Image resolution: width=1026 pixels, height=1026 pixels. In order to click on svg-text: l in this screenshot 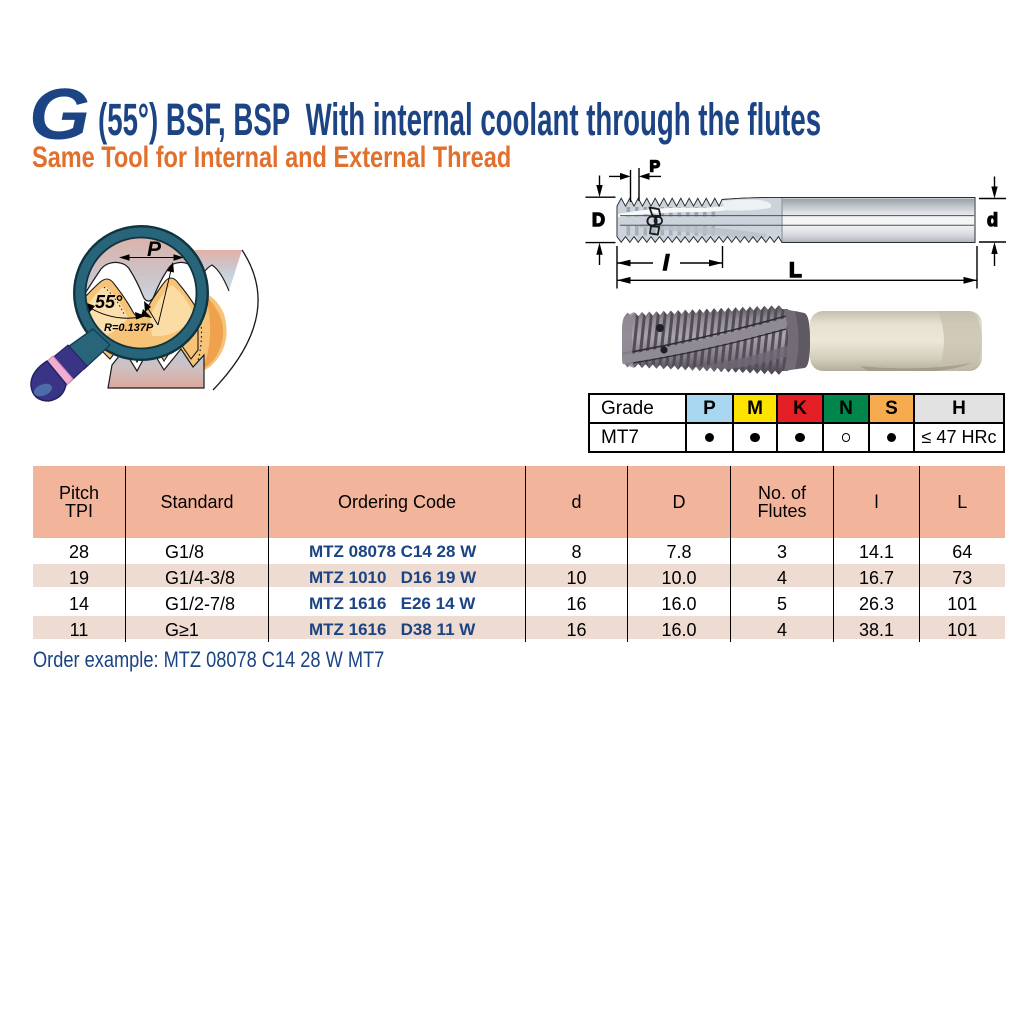, I will do `click(666, 263)`.